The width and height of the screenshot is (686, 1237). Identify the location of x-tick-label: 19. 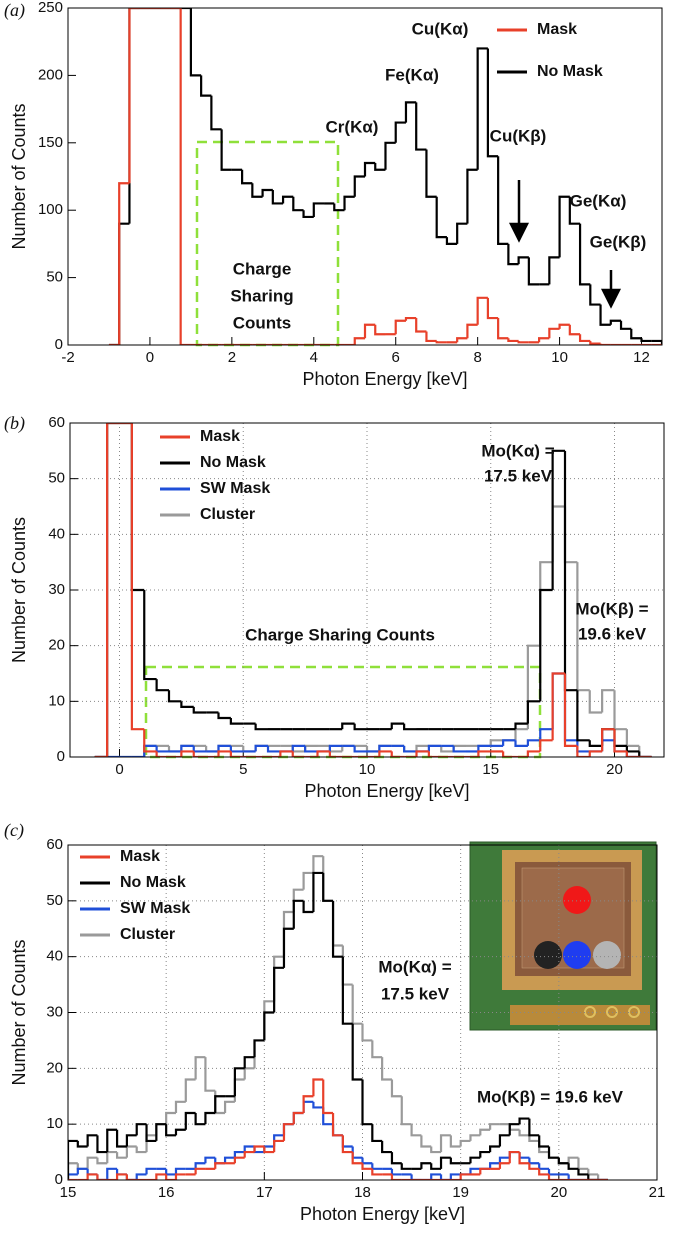
(460, 1192).